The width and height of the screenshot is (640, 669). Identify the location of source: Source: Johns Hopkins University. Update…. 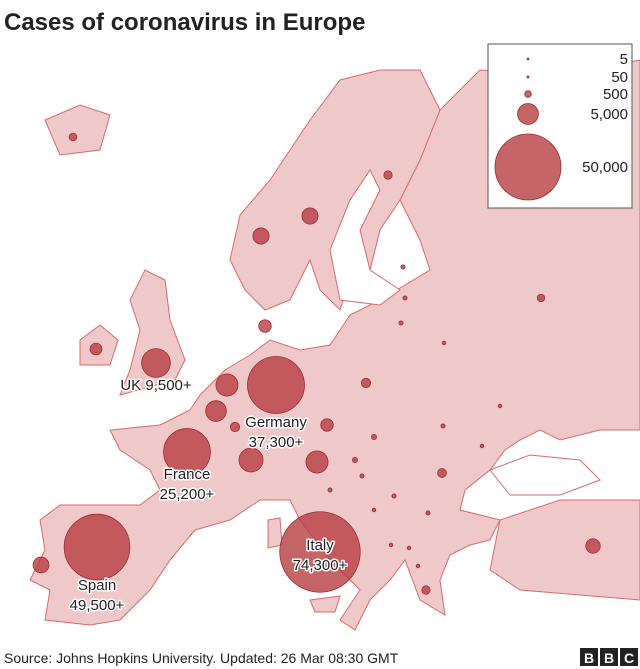
(201, 658).